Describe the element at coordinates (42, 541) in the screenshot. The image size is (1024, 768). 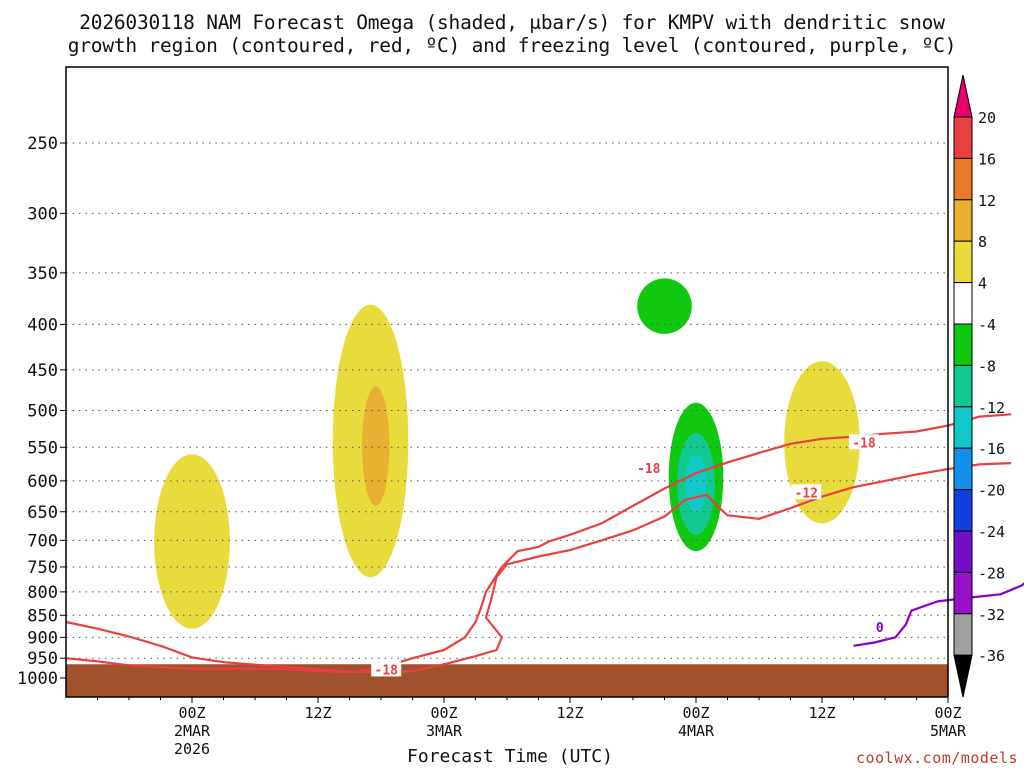
I see `y-tick-label: 700` at that location.